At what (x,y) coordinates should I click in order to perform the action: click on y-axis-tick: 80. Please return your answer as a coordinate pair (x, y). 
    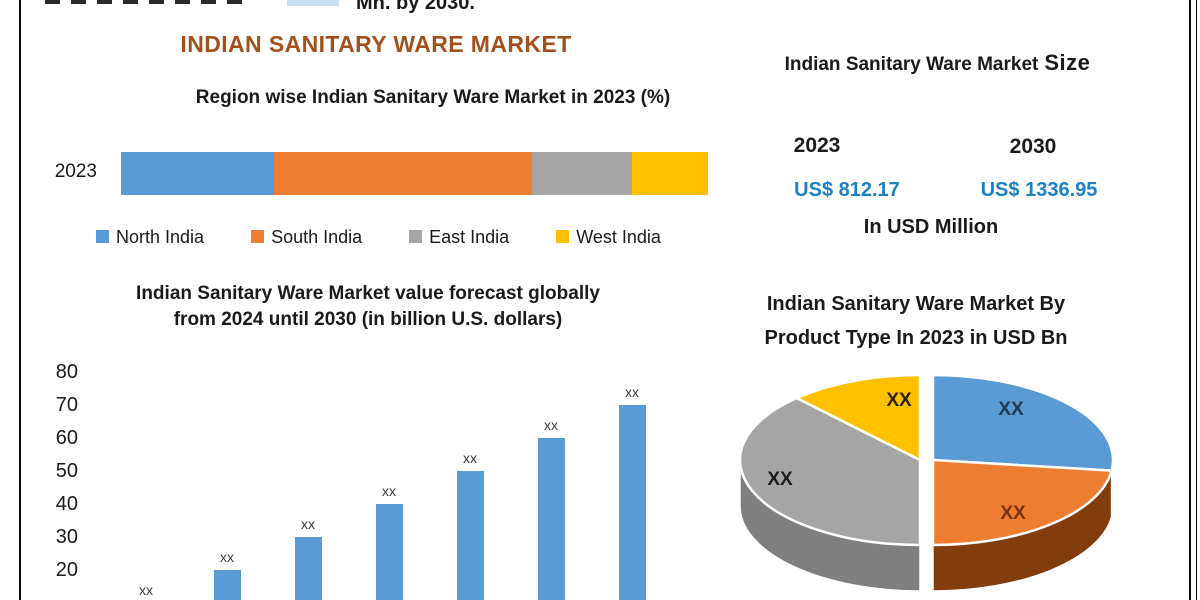
    Looking at the image, I should click on (66, 372).